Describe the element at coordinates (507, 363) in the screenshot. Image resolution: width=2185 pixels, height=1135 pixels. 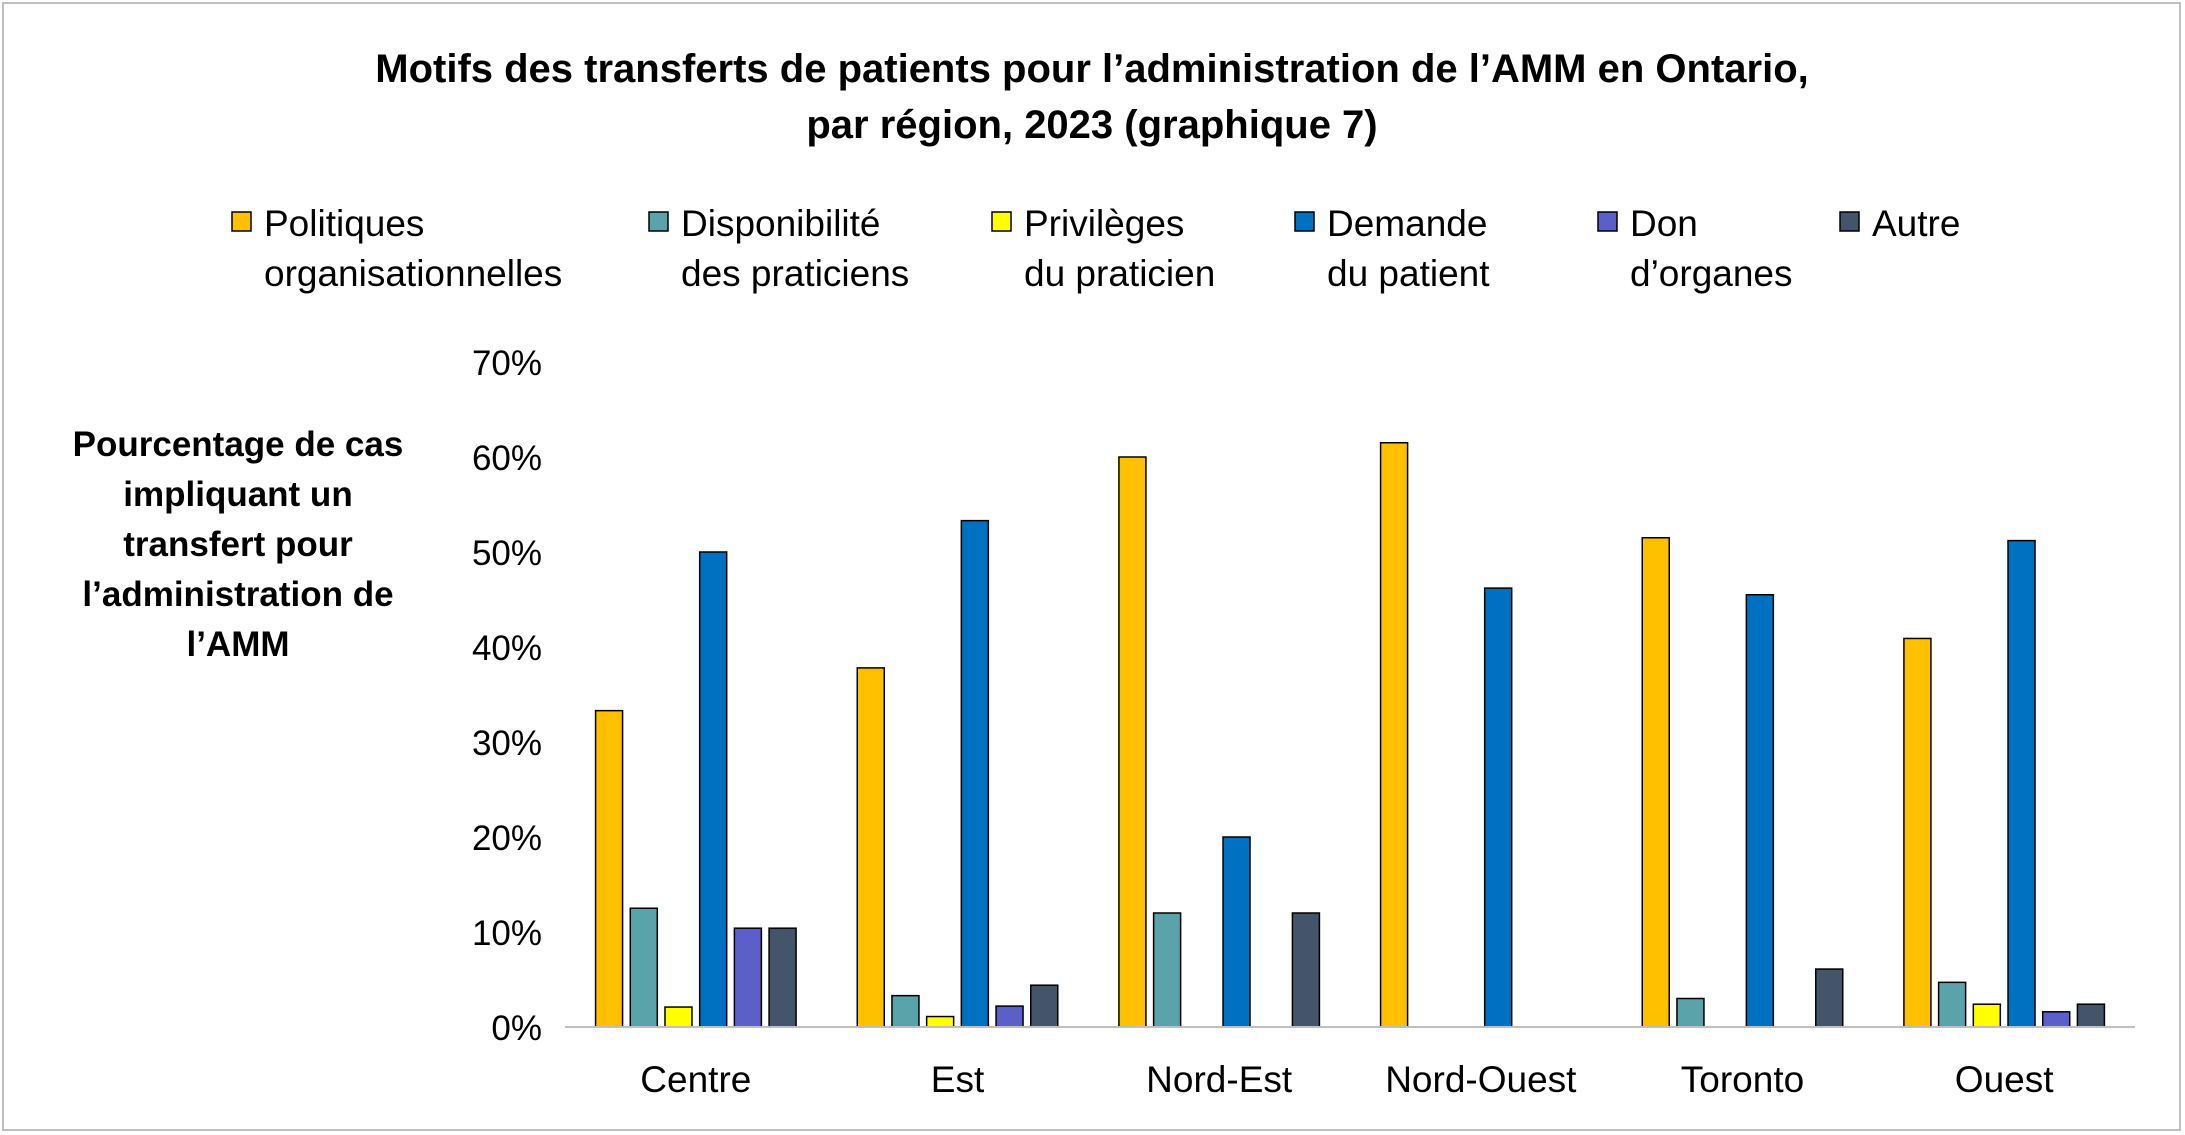
I see `y-tick-label: 70%` at that location.